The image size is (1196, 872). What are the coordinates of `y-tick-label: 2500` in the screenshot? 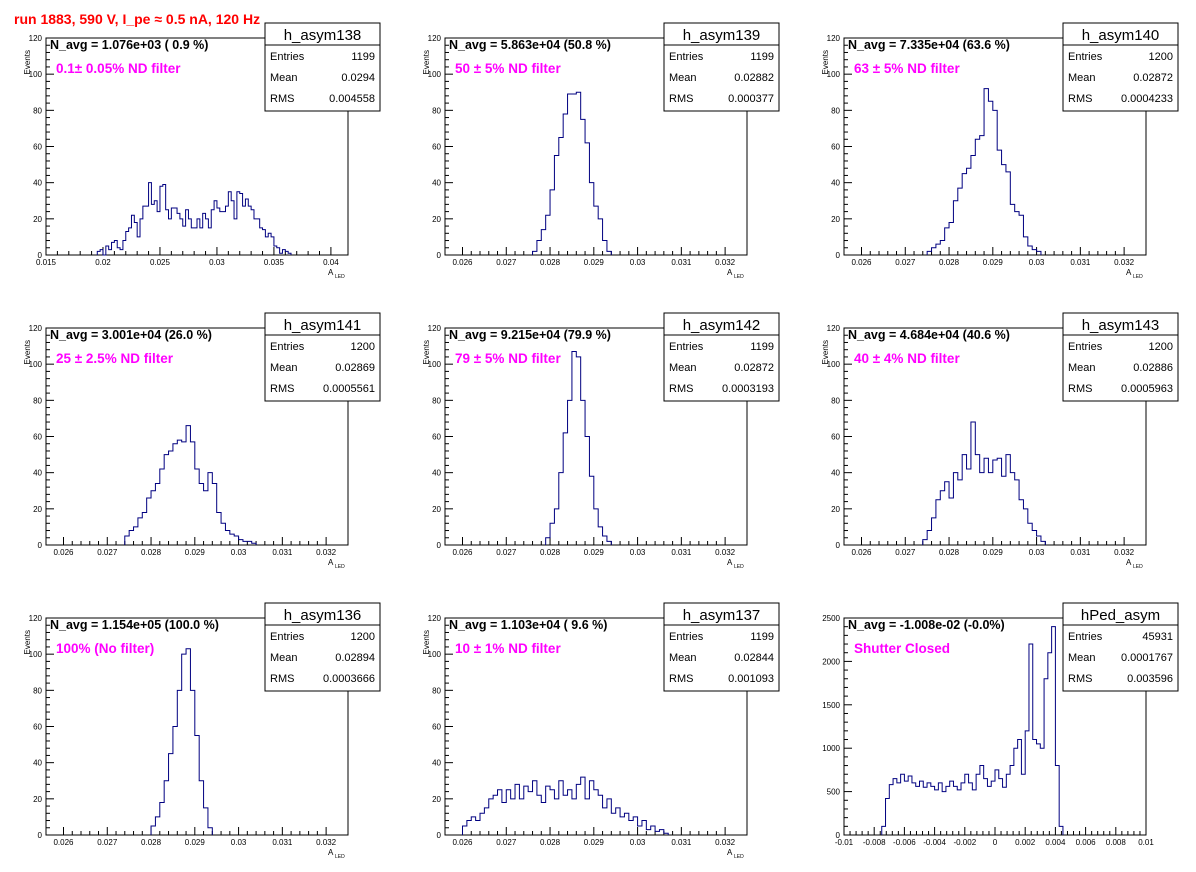 It's located at (831, 618).